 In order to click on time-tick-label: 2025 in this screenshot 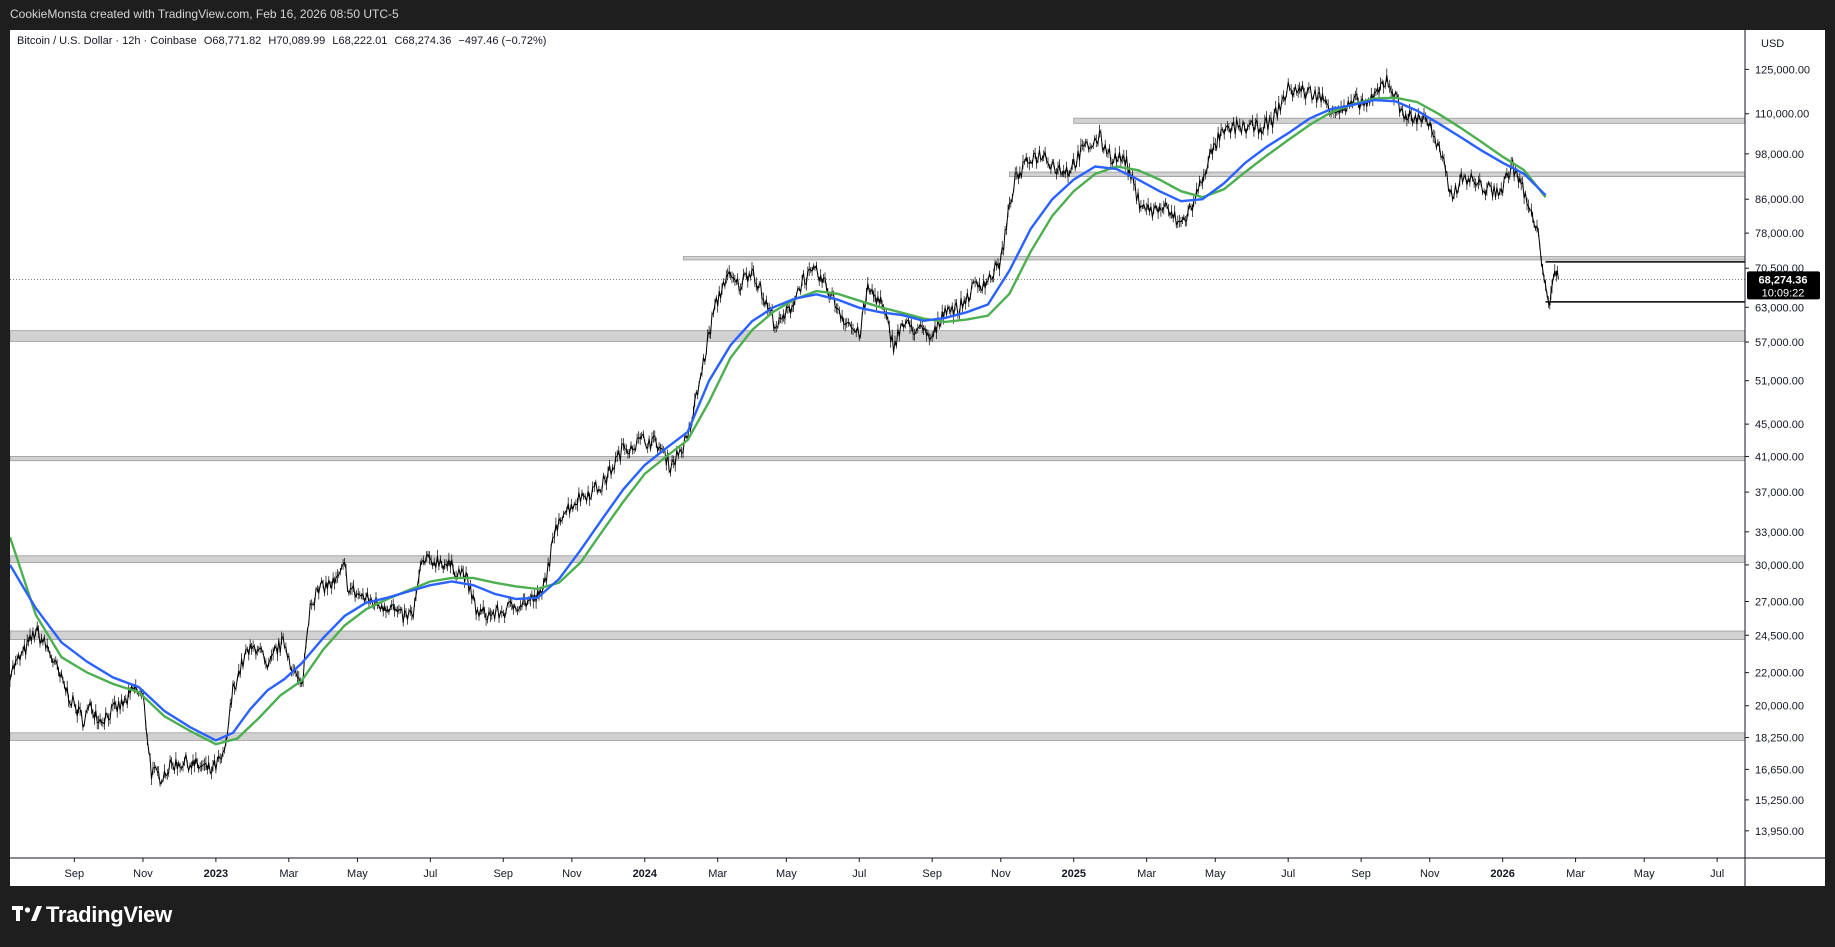, I will do `click(1073, 874)`.